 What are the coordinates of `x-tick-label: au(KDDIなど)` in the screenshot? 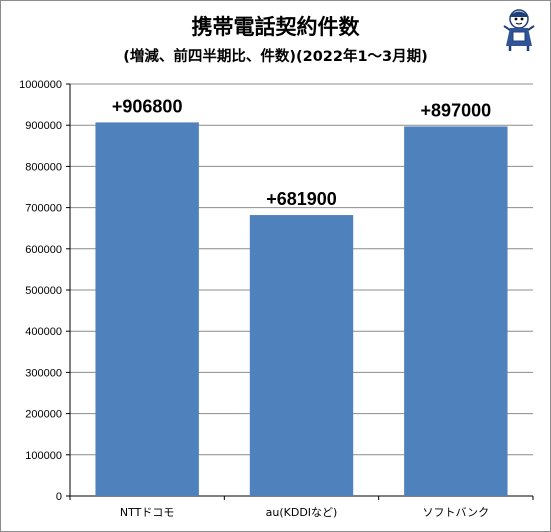 It's located at (302, 512).